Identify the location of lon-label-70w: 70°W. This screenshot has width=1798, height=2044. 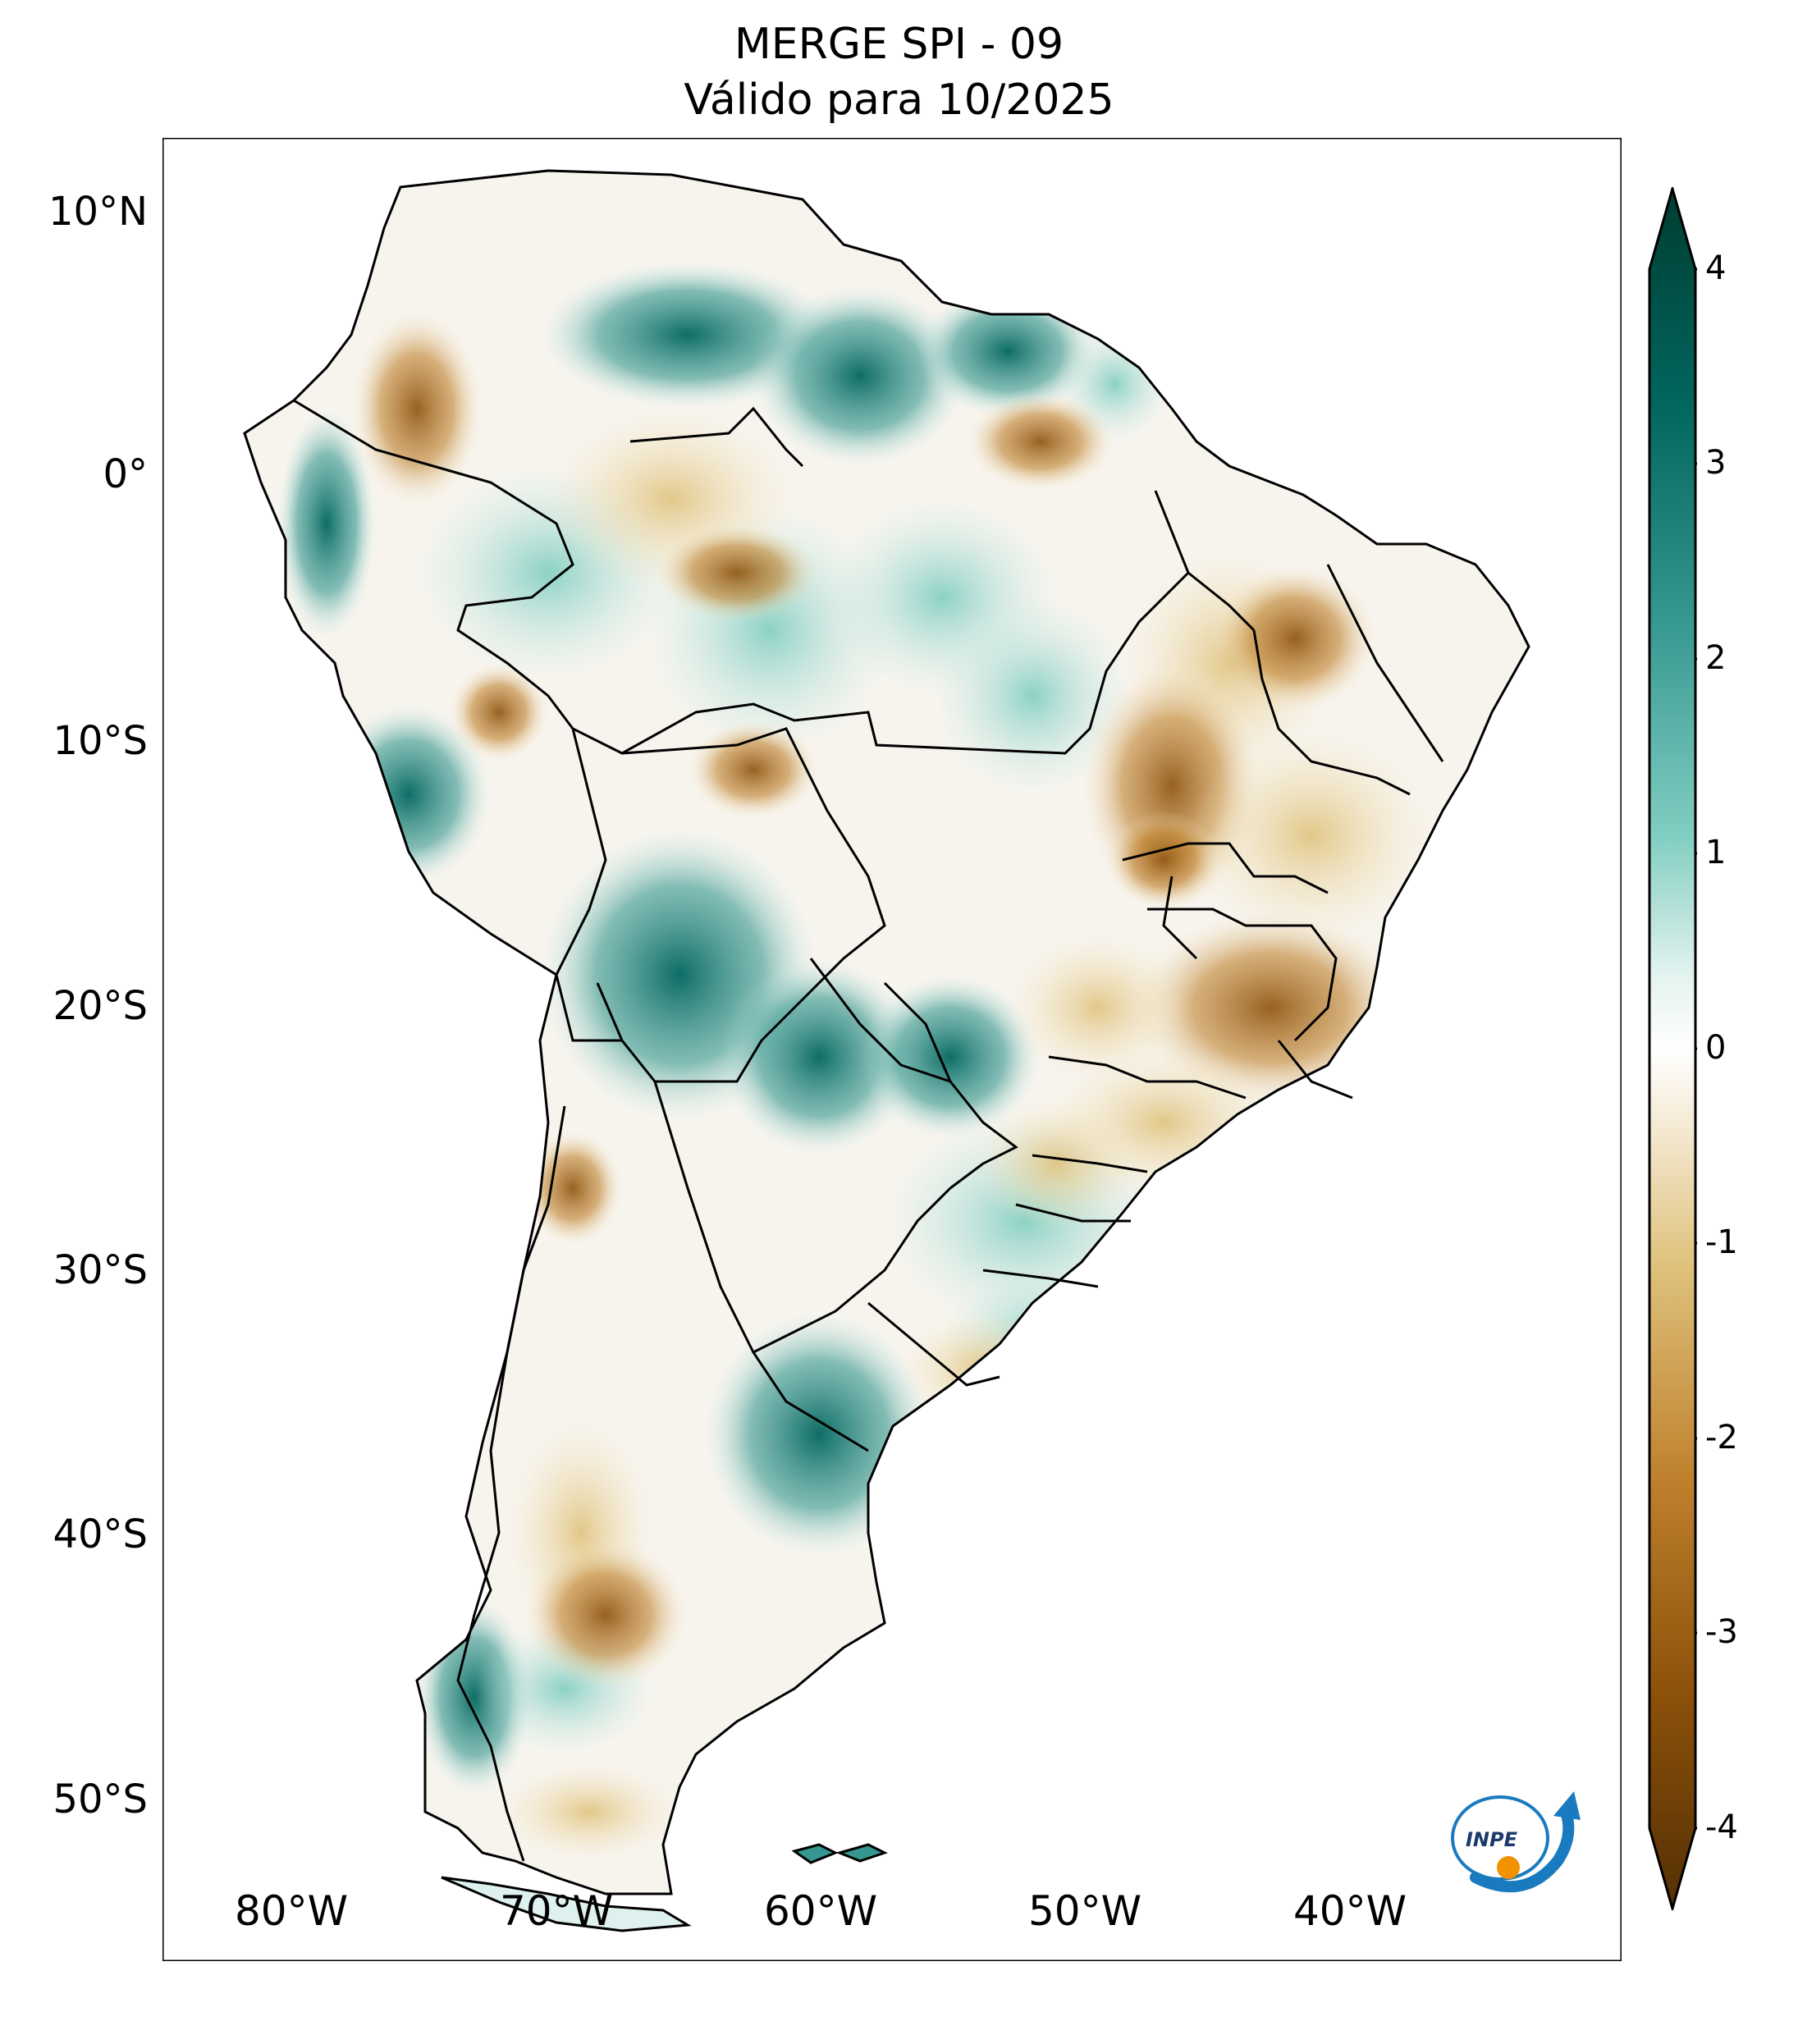
(556, 1911).